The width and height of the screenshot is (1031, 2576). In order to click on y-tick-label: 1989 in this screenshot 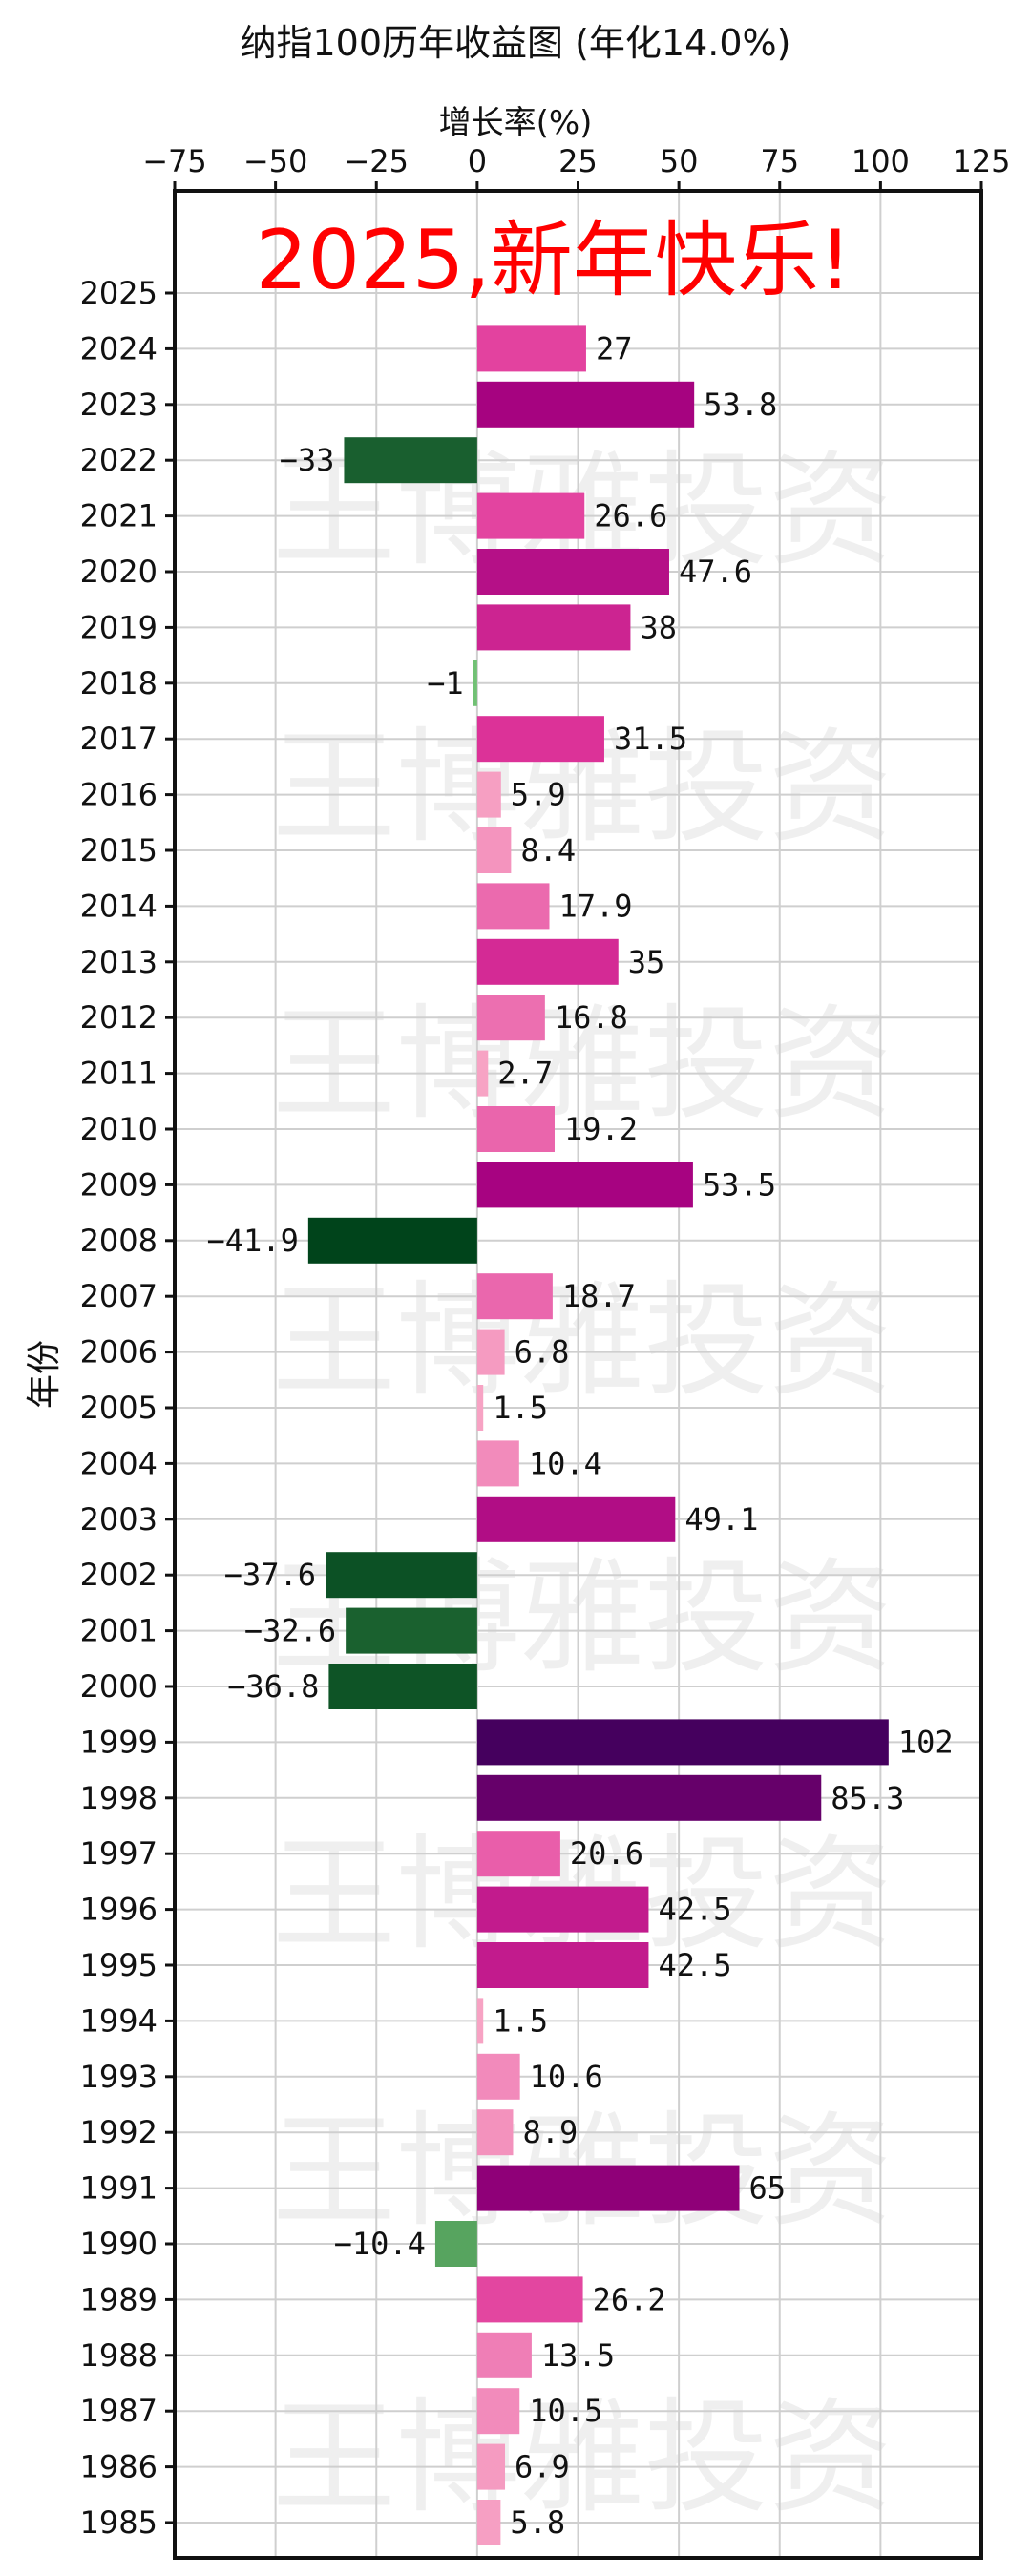, I will do `click(119, 2299)`.